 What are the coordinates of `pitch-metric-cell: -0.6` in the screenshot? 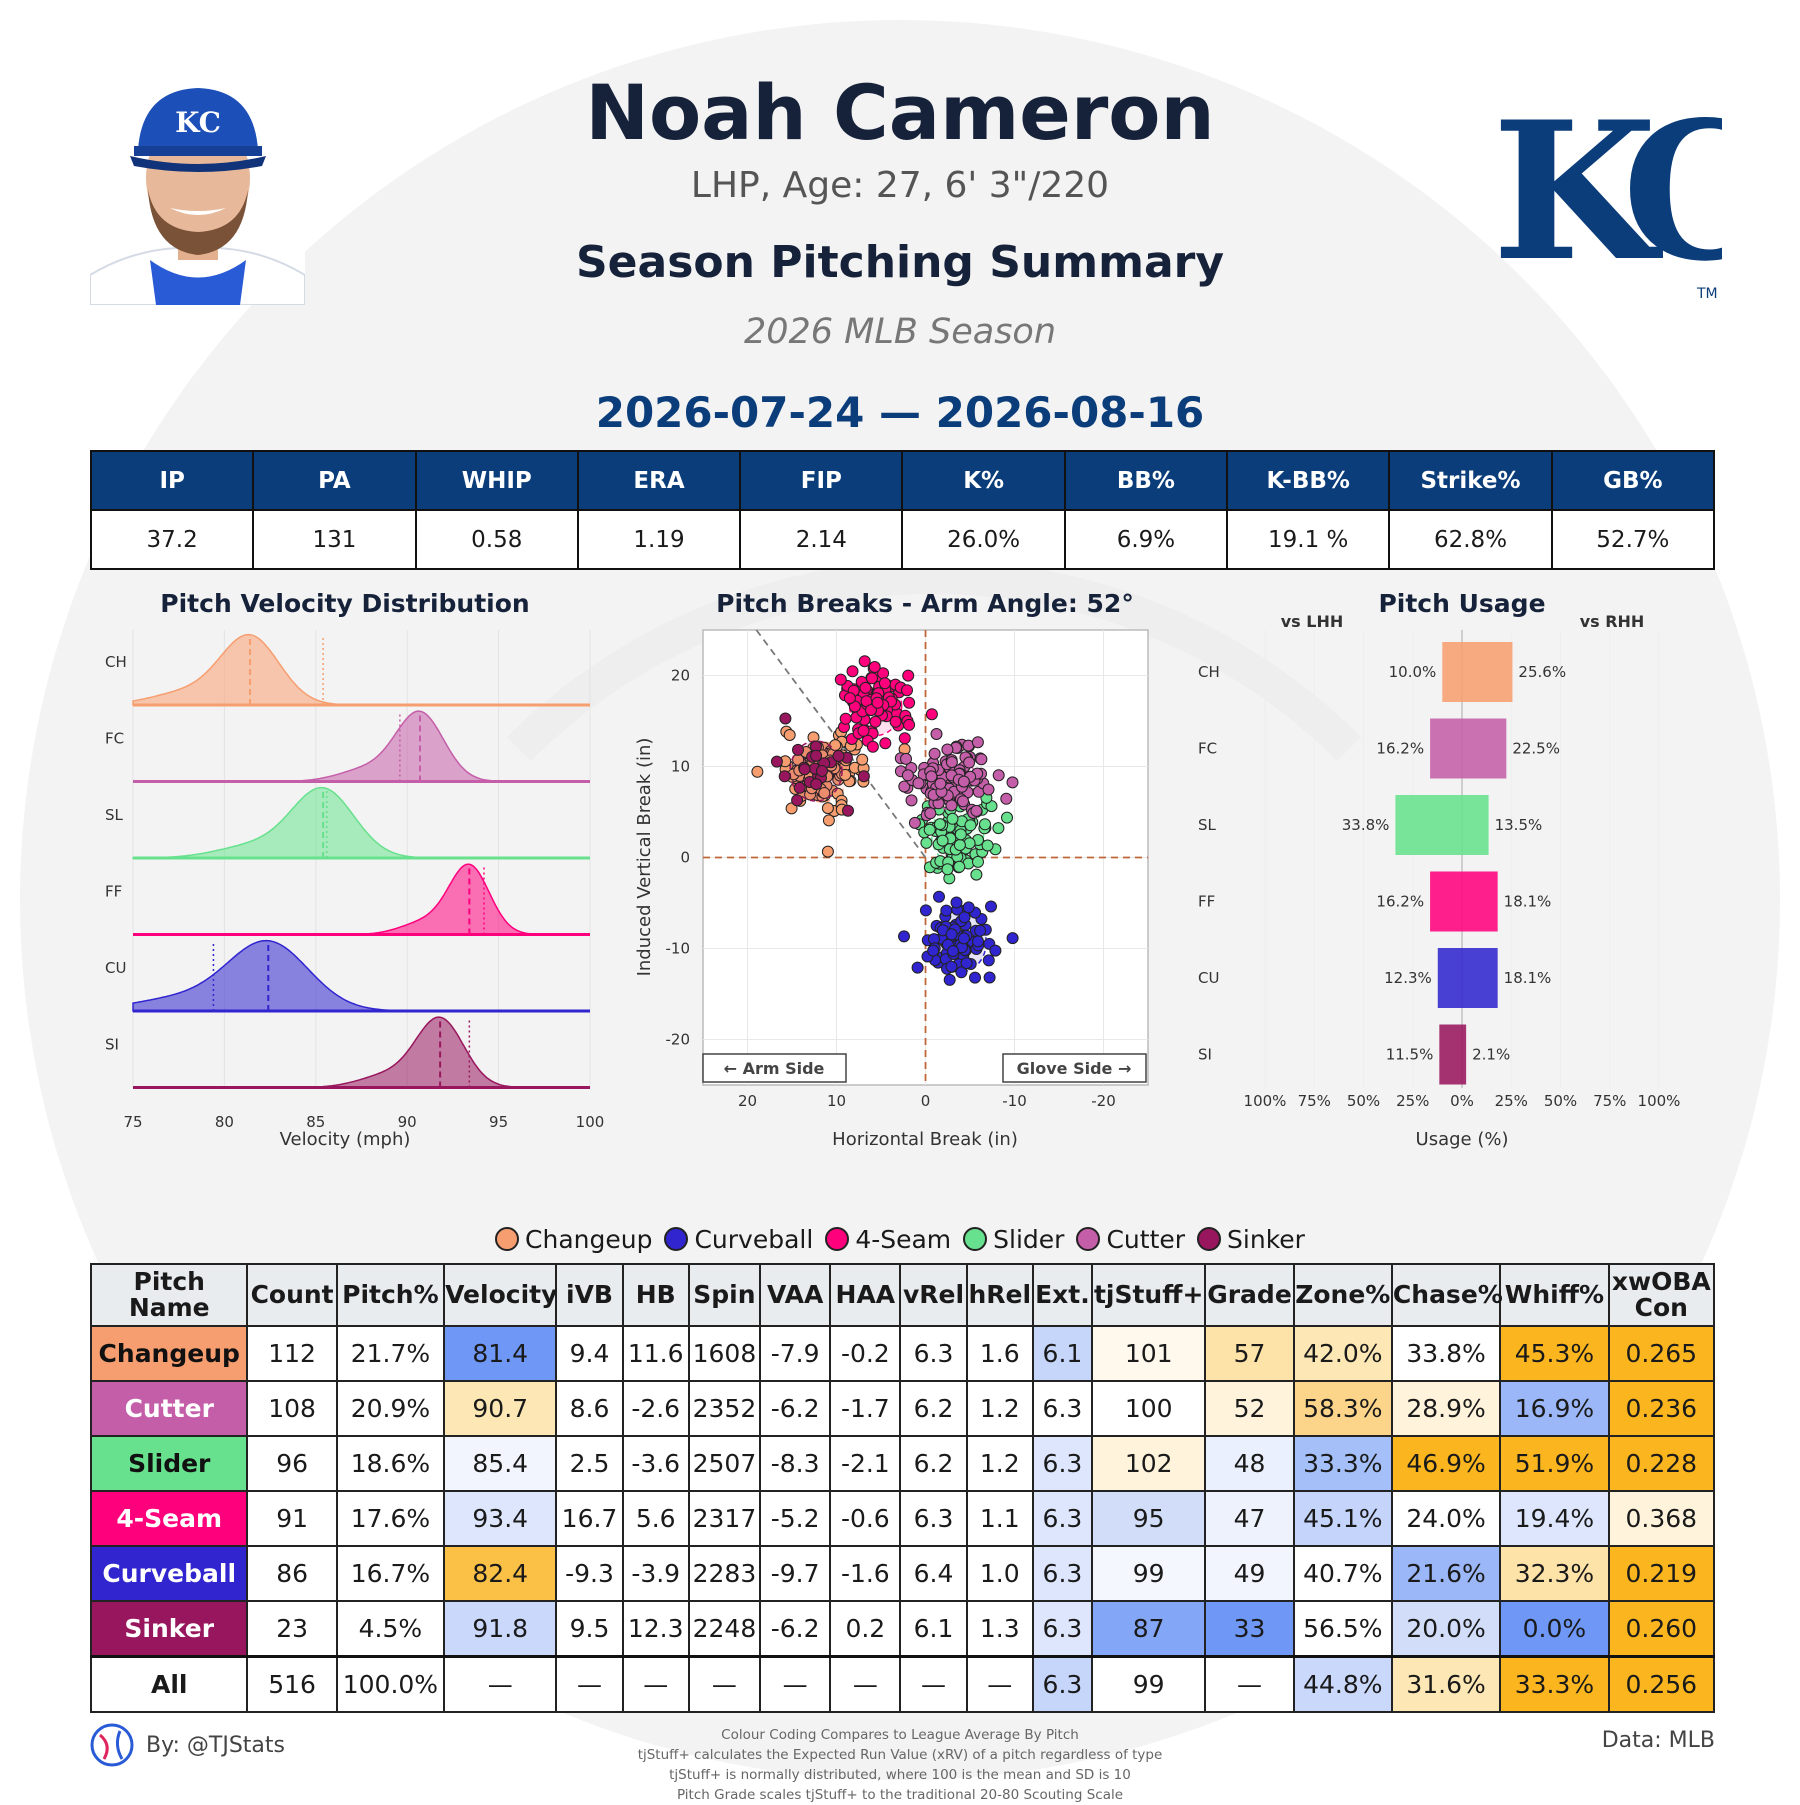 It's located at (865, 1518).